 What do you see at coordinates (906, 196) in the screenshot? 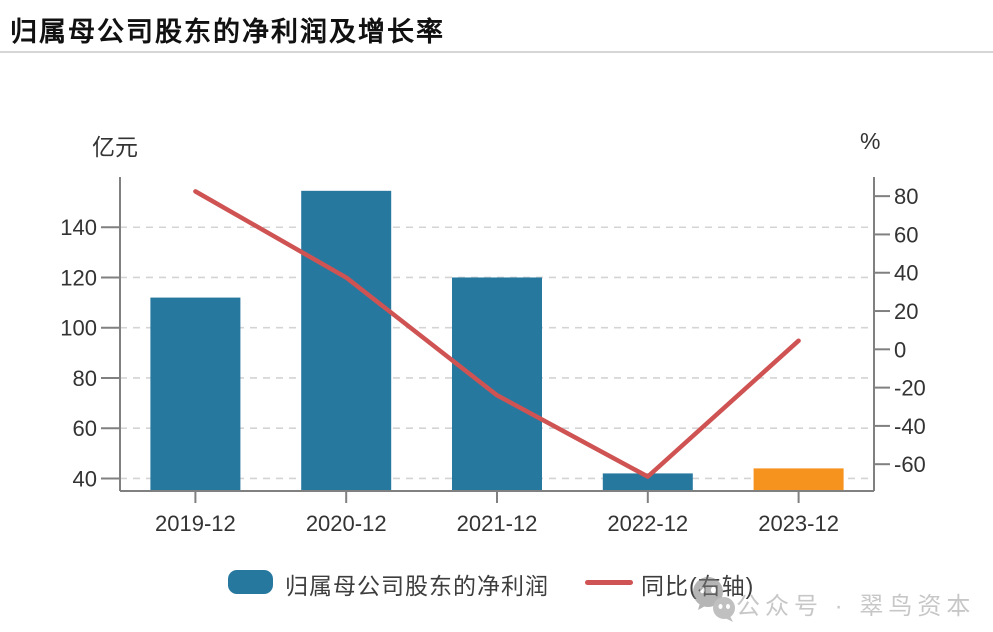
I see `right-tick-label: 80` at bounding box center [906, 196].